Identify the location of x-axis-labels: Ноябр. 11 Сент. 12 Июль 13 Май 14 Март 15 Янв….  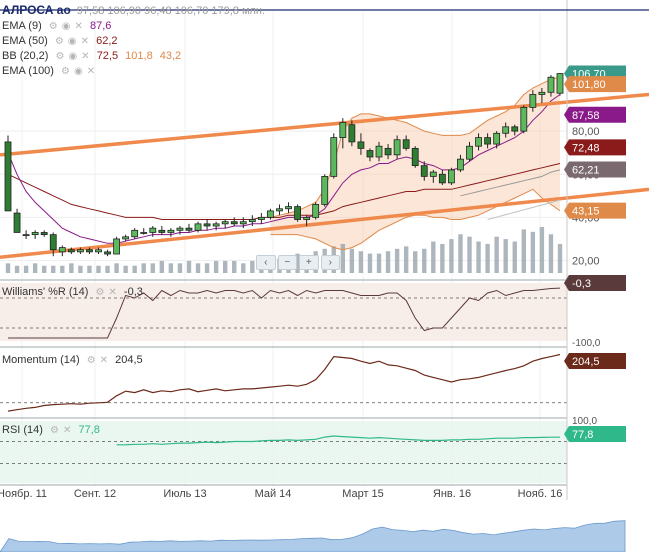
(281, 494).